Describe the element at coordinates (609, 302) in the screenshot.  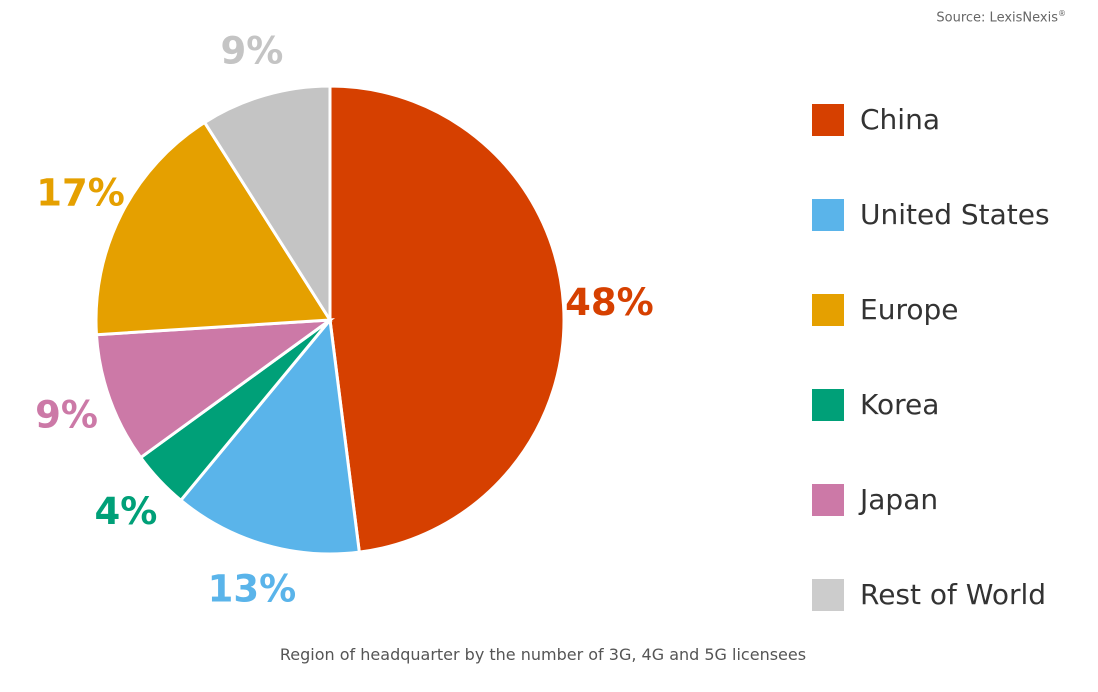
I see `data-label: 48%` at that location.